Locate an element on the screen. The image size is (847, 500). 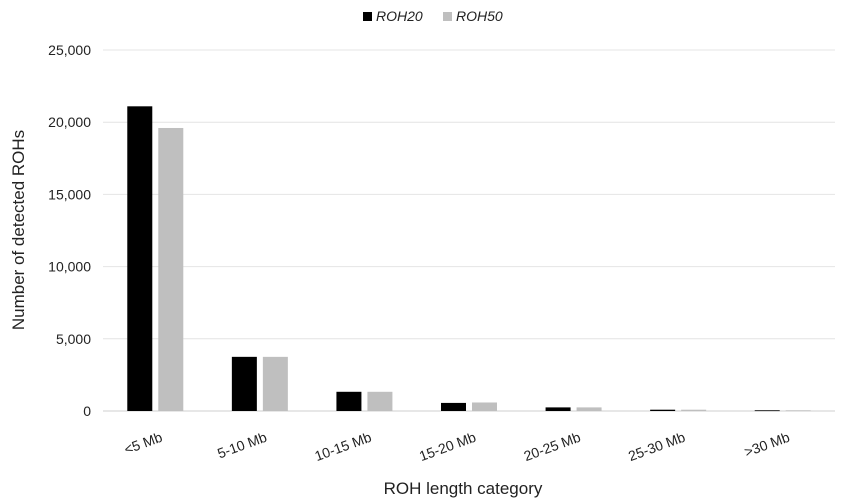
x-tick-label: <5 Mb is located at coordinates (143, 443).